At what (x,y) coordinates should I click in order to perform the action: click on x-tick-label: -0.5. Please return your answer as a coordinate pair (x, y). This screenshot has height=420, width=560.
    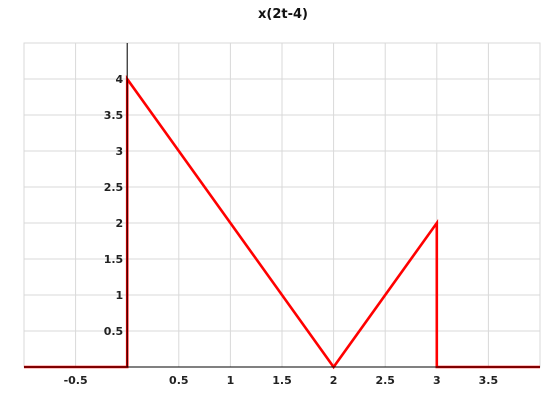
    Looking at the image, I should click on (76, 380).